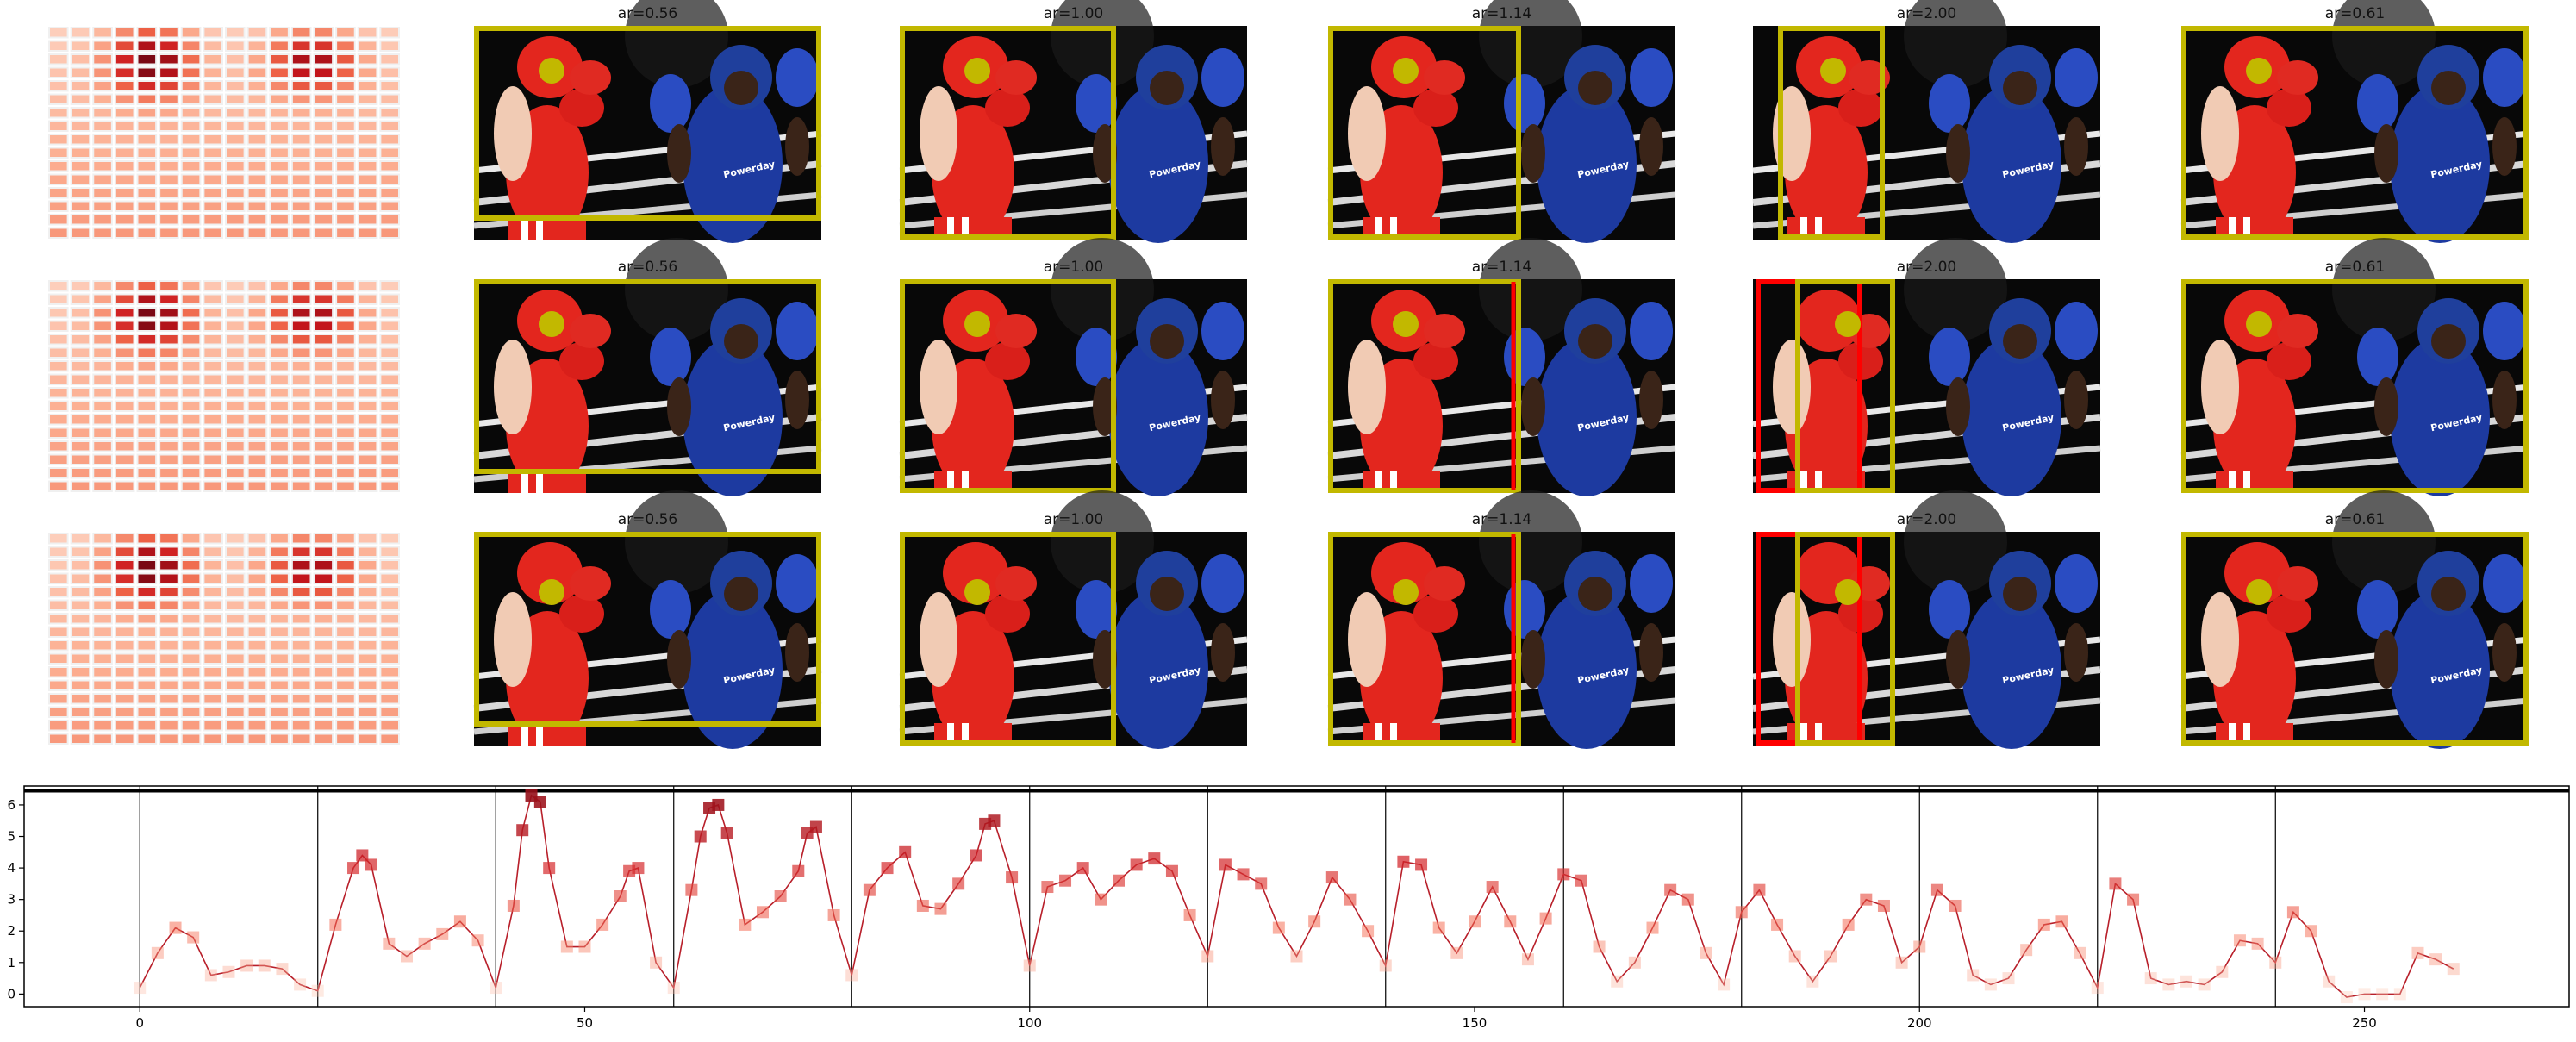 The width and height of the screenshot is (2576, 1042). Describe the element at coordinates (1073, 619) in the screenshot. I see `crop-panel-r3-c2: ar=1.00` at that location.